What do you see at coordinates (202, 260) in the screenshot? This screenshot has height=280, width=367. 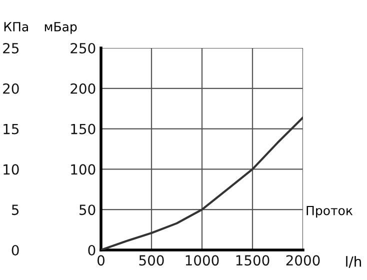 I see `x-tick-label: 1000` at bounding box center [202, 260].